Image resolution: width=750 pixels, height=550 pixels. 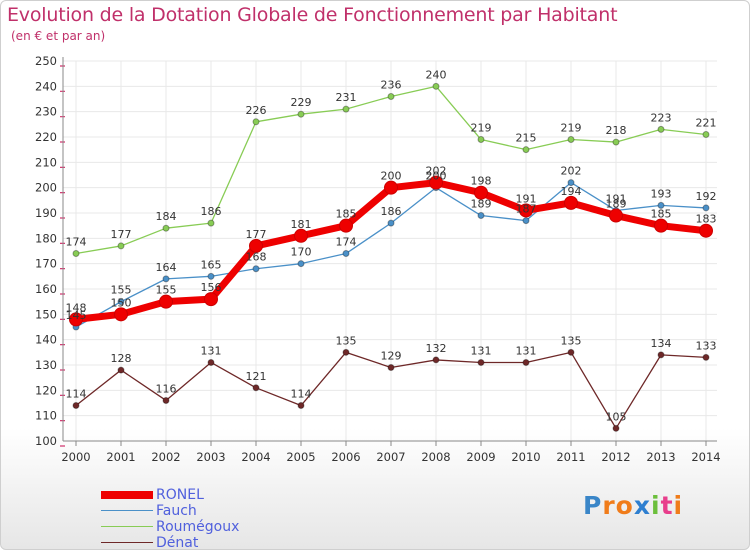 I want to click on data-label: 219, so click(x=571, y=128).